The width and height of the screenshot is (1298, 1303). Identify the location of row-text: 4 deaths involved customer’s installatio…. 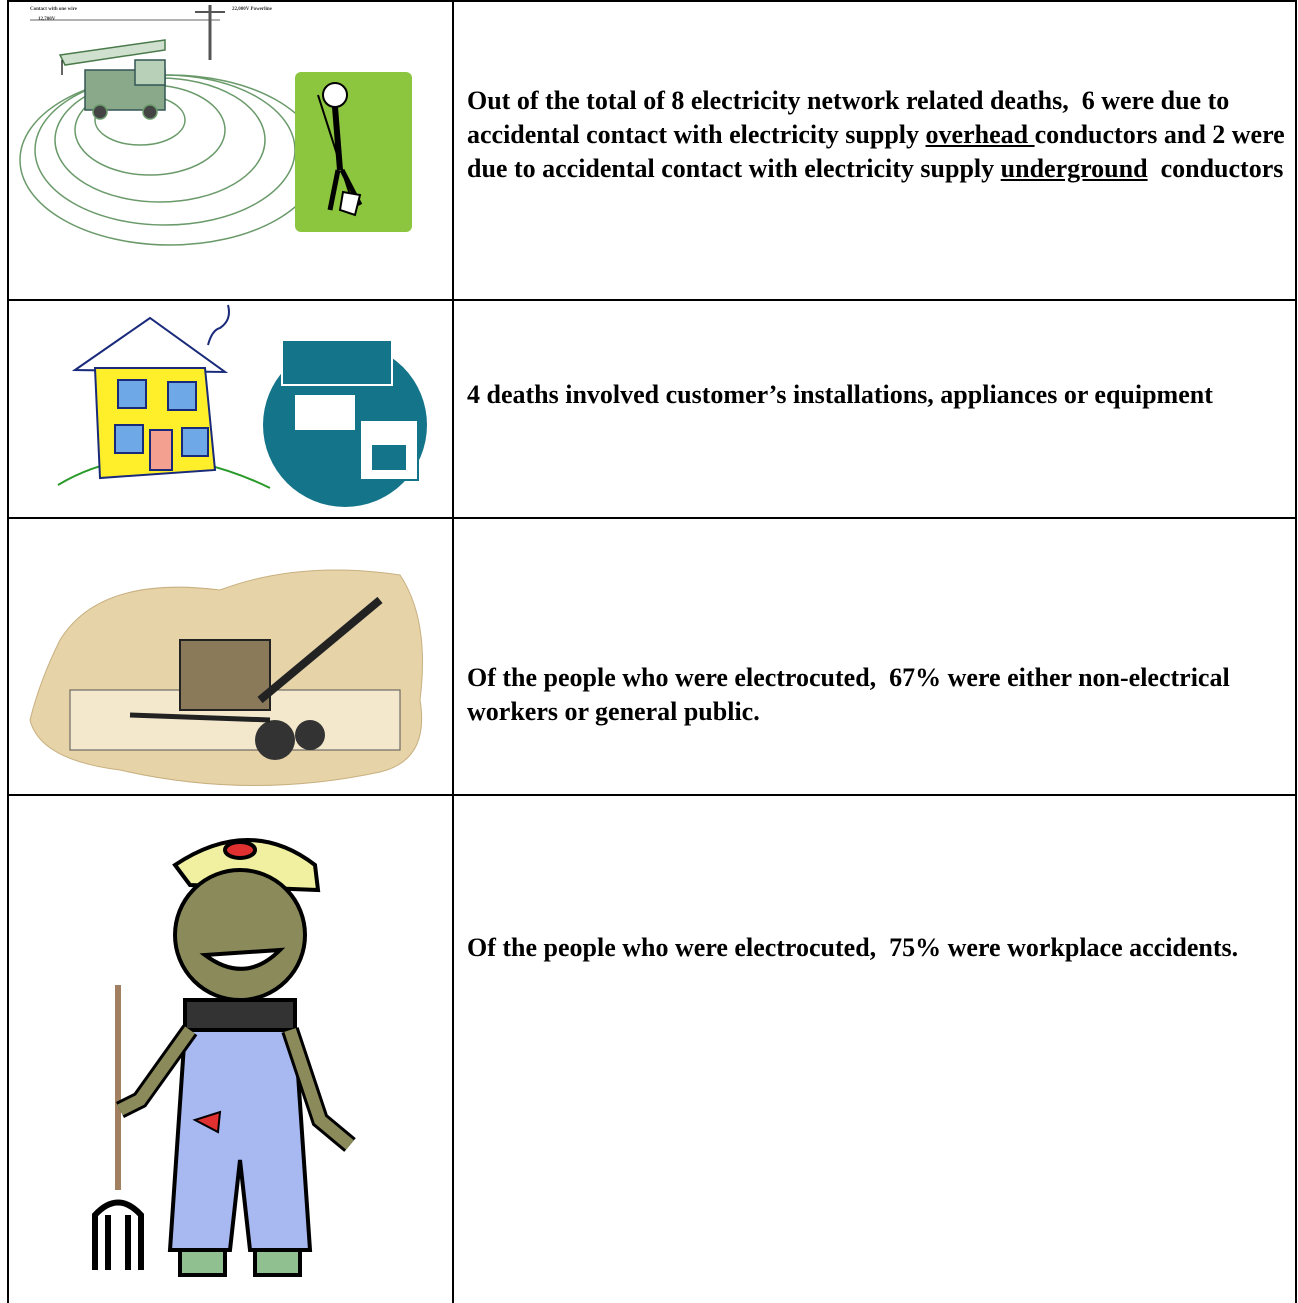
(876, 395).